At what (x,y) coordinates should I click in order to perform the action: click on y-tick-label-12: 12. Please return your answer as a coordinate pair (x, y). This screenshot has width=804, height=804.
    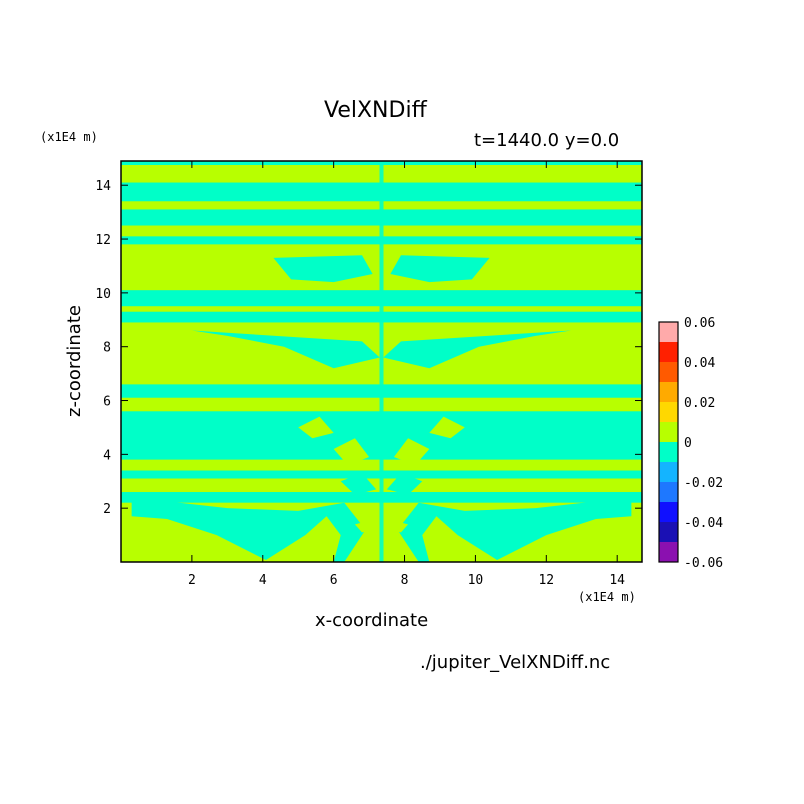
    Looking at the image, I should click on (103, 240).